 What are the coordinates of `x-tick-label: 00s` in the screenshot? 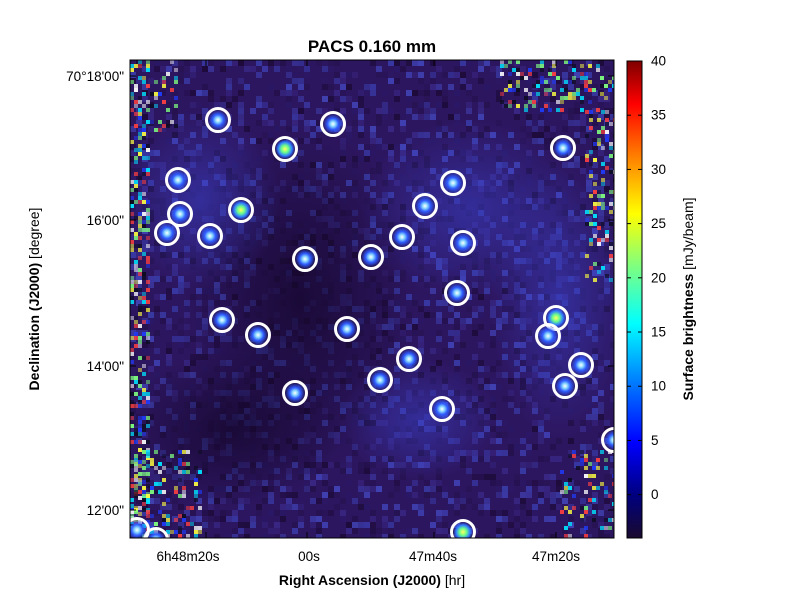 It's located at (309, 556).